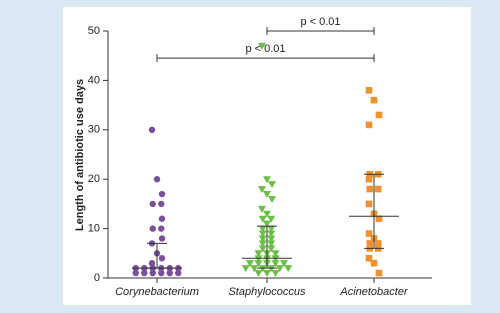 This screenshot has width=500, height=313. What do you see at coordinates (94, 179) in the screenshot?
I see `y-tick-label: 20` at bounding box center [94, 179].